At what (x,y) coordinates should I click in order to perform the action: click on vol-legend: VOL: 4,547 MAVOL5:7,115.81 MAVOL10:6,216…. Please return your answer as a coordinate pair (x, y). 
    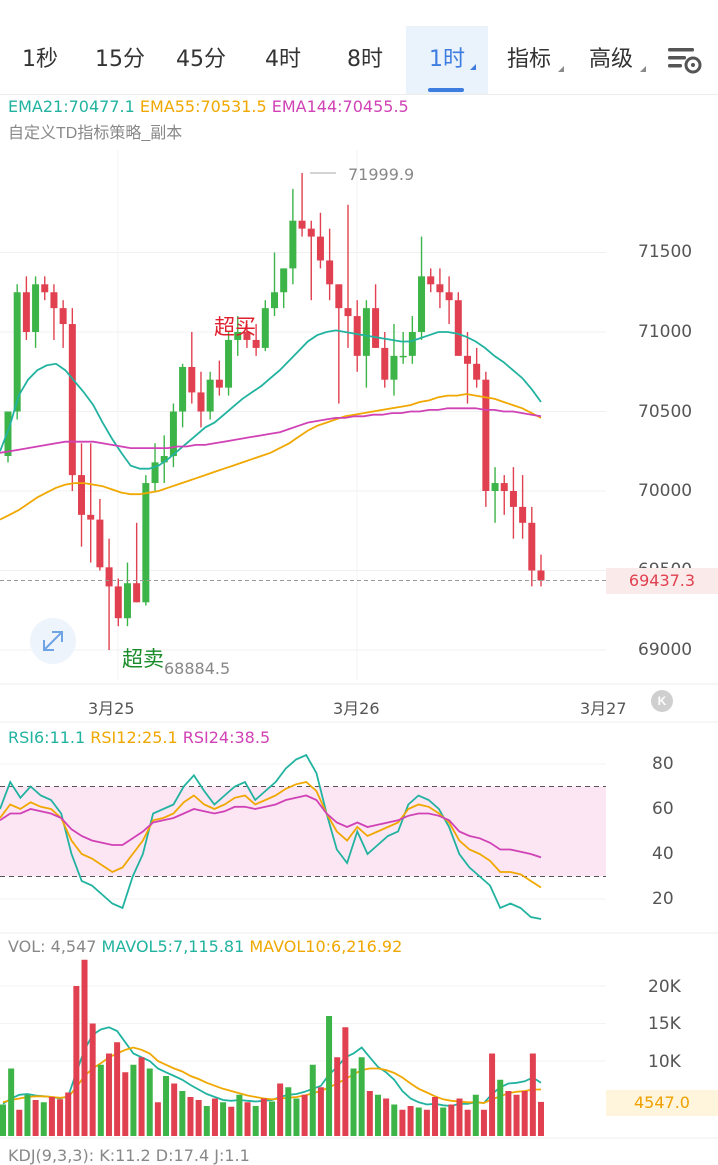
    Looking at the image, I should click on (205, 946).